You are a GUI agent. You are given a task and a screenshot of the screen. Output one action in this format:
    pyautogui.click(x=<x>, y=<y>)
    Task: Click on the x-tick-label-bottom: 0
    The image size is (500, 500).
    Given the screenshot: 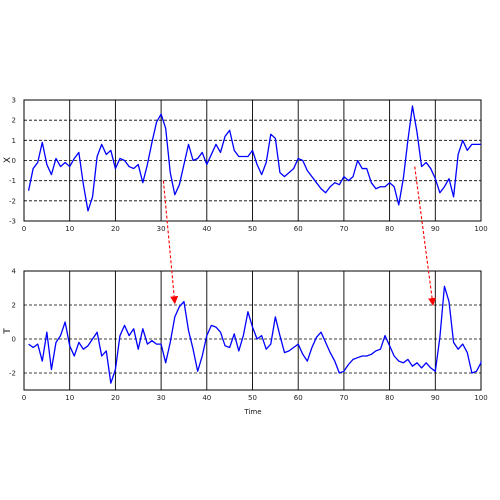 What is the action you would take?
    pyautogui.click(x=24, y=398)
    